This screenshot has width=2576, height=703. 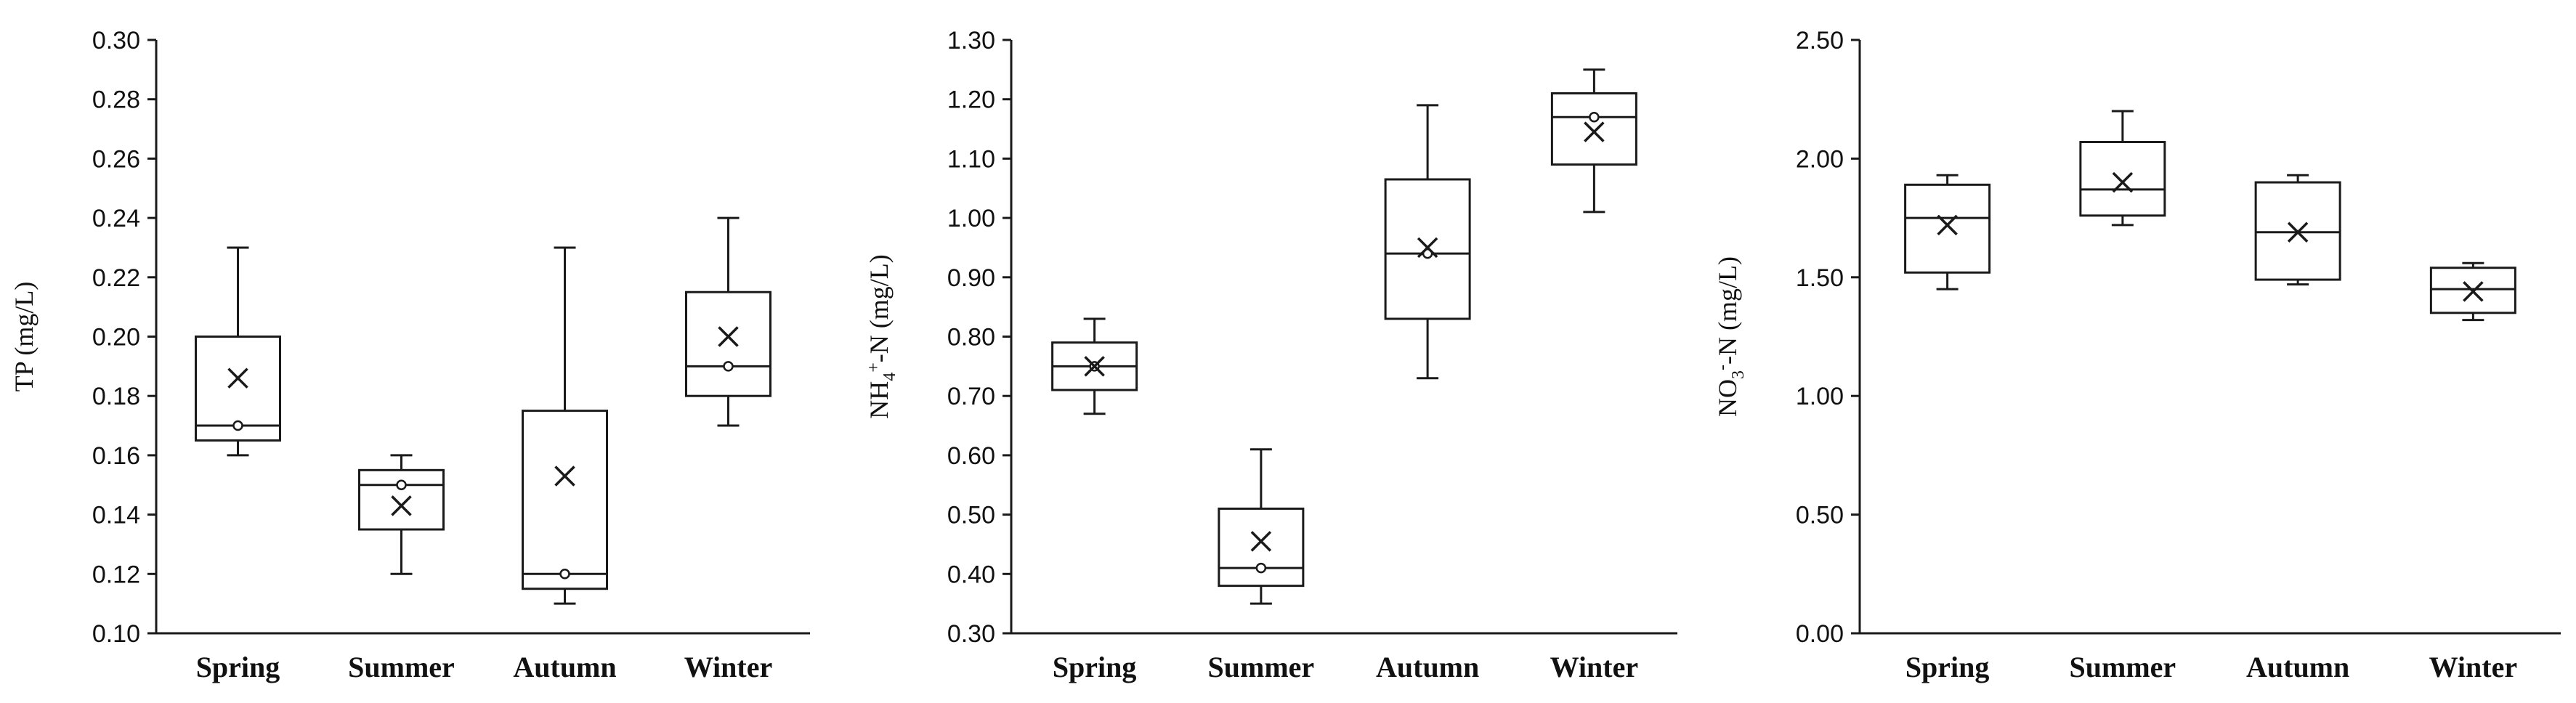 What do you see at coordinates (116, 278) in the screenshot?
I see `y-tick-label: 0.22` at bounding box center [116, 278].